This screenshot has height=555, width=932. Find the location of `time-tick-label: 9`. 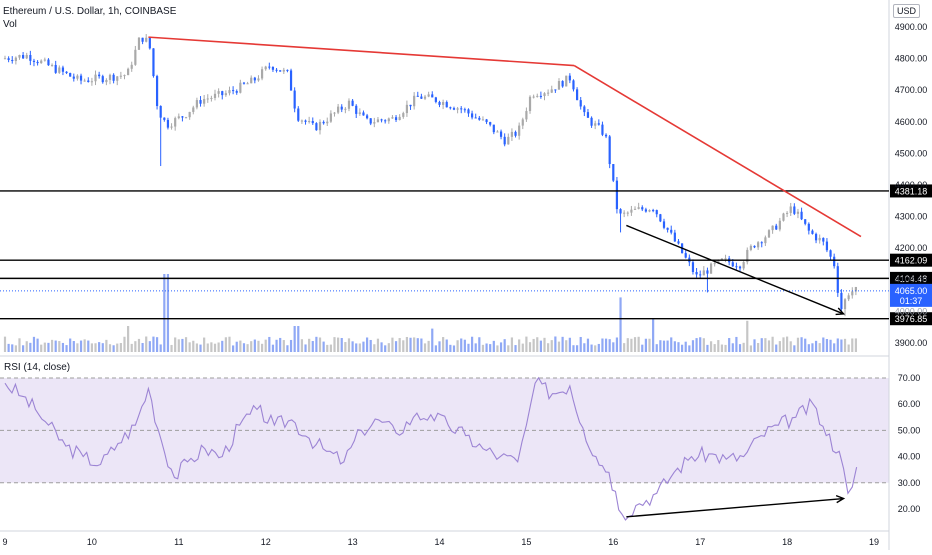

time-tick-label: 9 is located at coordinates (4, 542).